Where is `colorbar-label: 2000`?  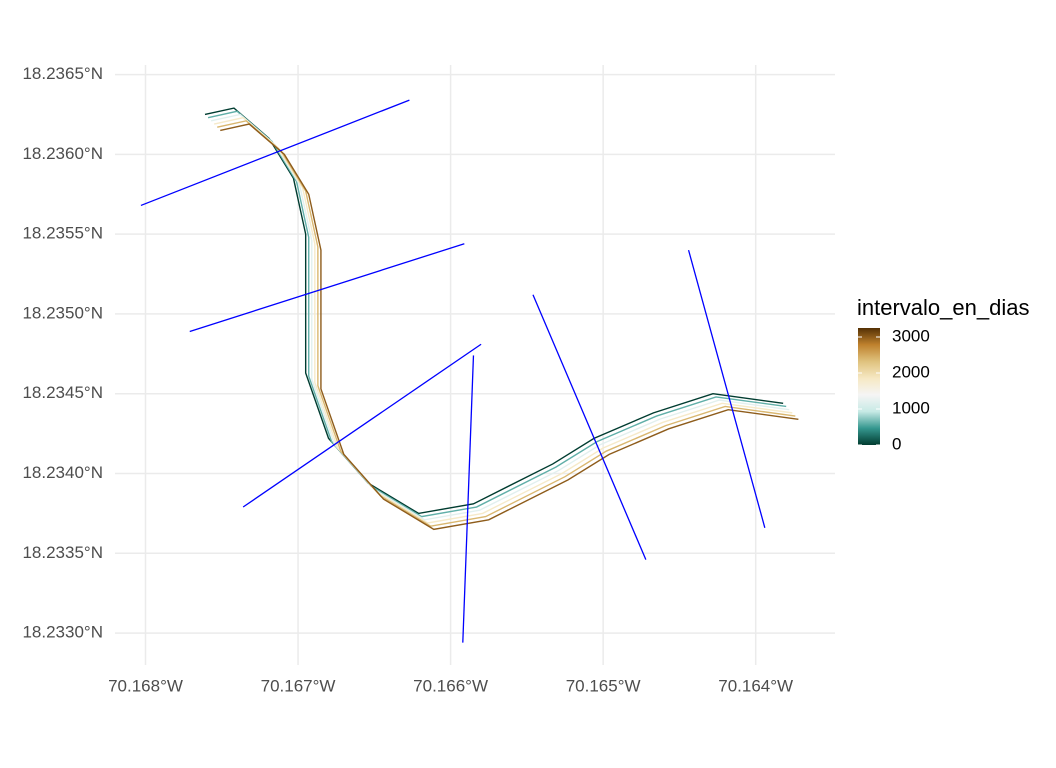 colorbar-label: 2000 is located at coordinates (911, 371).